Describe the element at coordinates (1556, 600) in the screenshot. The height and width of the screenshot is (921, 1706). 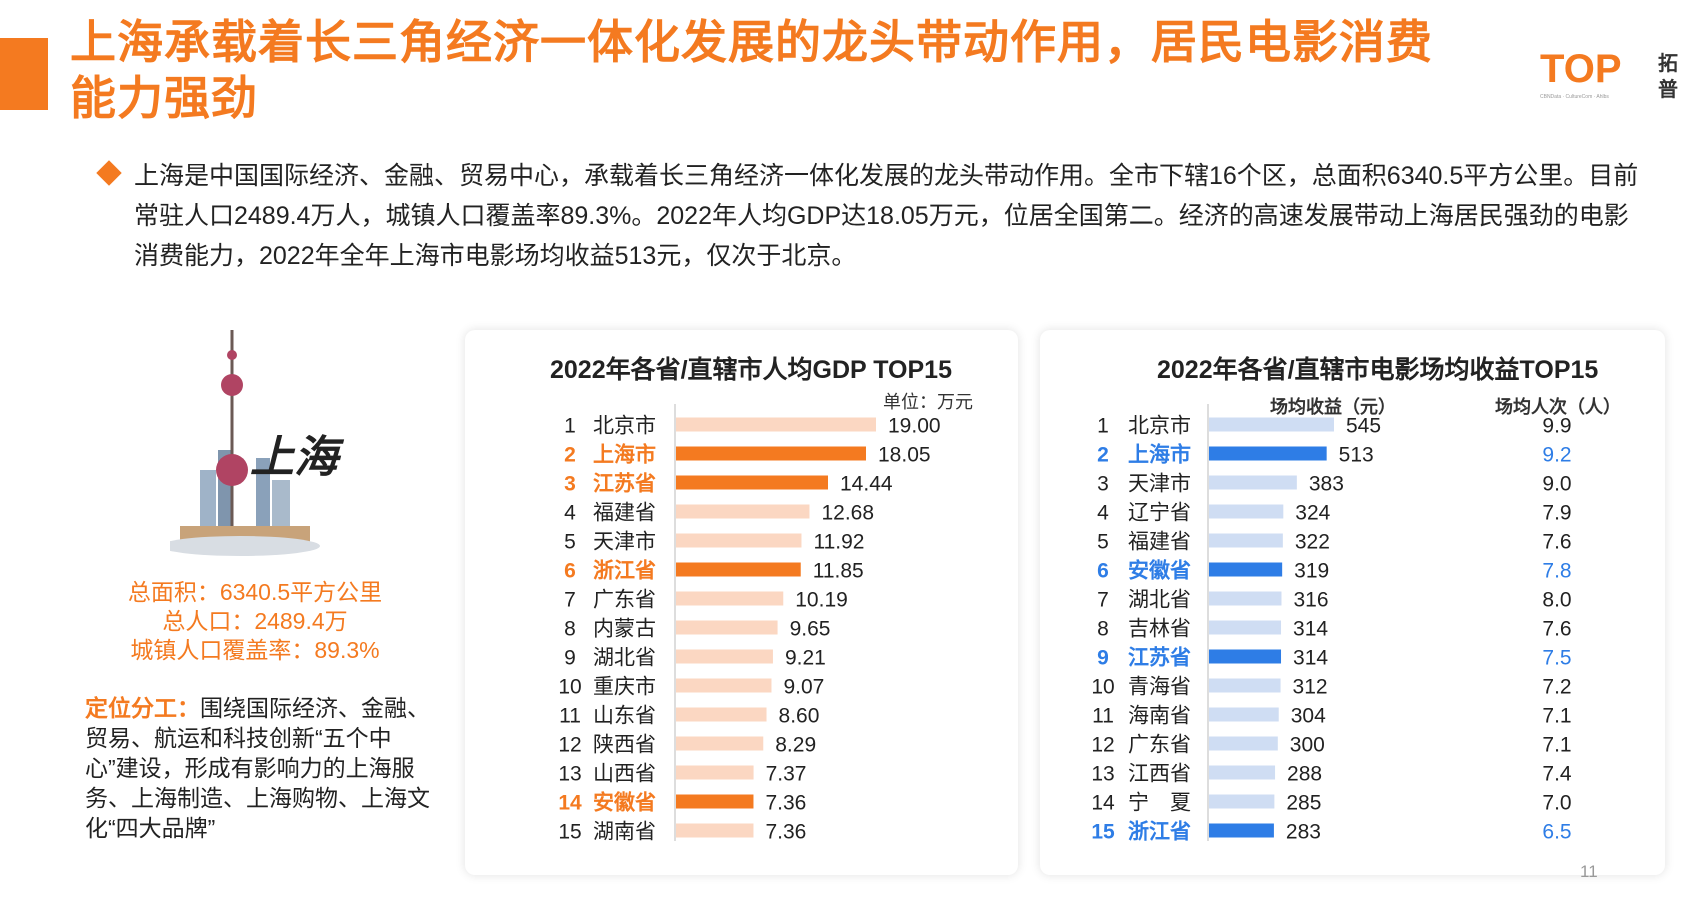
I see `attendance-label: 8.0` at that location.